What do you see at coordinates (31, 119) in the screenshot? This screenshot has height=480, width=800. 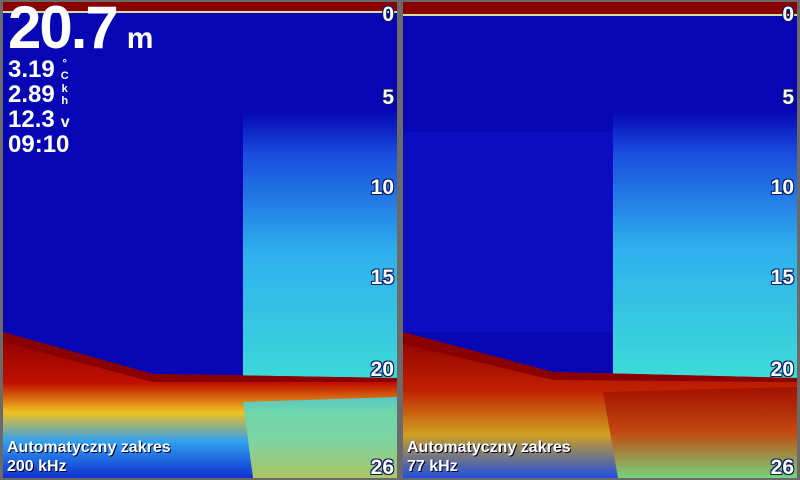 I see `voltage-value: 12.3` at bounding box center [31, 119].